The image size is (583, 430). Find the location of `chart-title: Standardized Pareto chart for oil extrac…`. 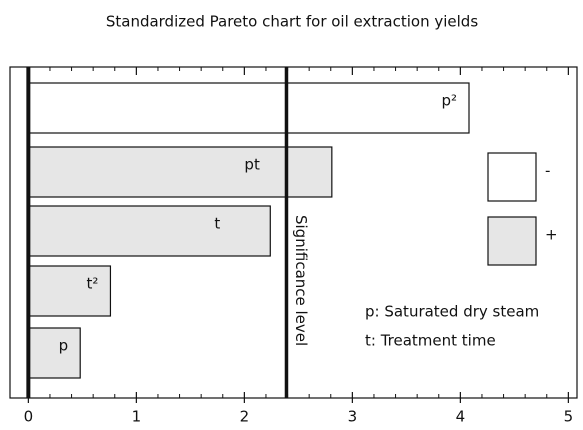

chart-title: Standardized Pareto chart for oil extrac… is located at coordinates (292, 22).